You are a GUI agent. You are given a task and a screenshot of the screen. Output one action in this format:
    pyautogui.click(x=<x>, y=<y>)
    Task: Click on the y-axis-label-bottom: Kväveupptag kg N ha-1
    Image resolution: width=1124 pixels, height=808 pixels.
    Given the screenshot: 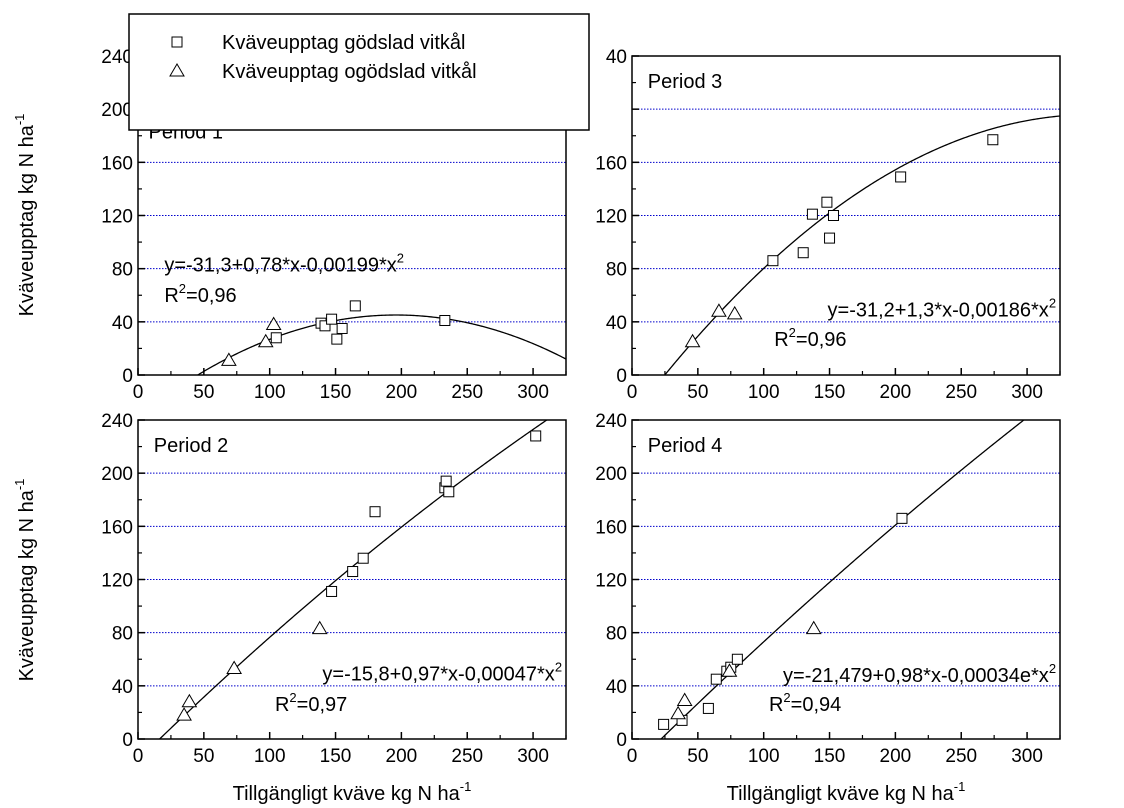 What is the action you would take?
    pyautogui.click(x=25, y=580)
    